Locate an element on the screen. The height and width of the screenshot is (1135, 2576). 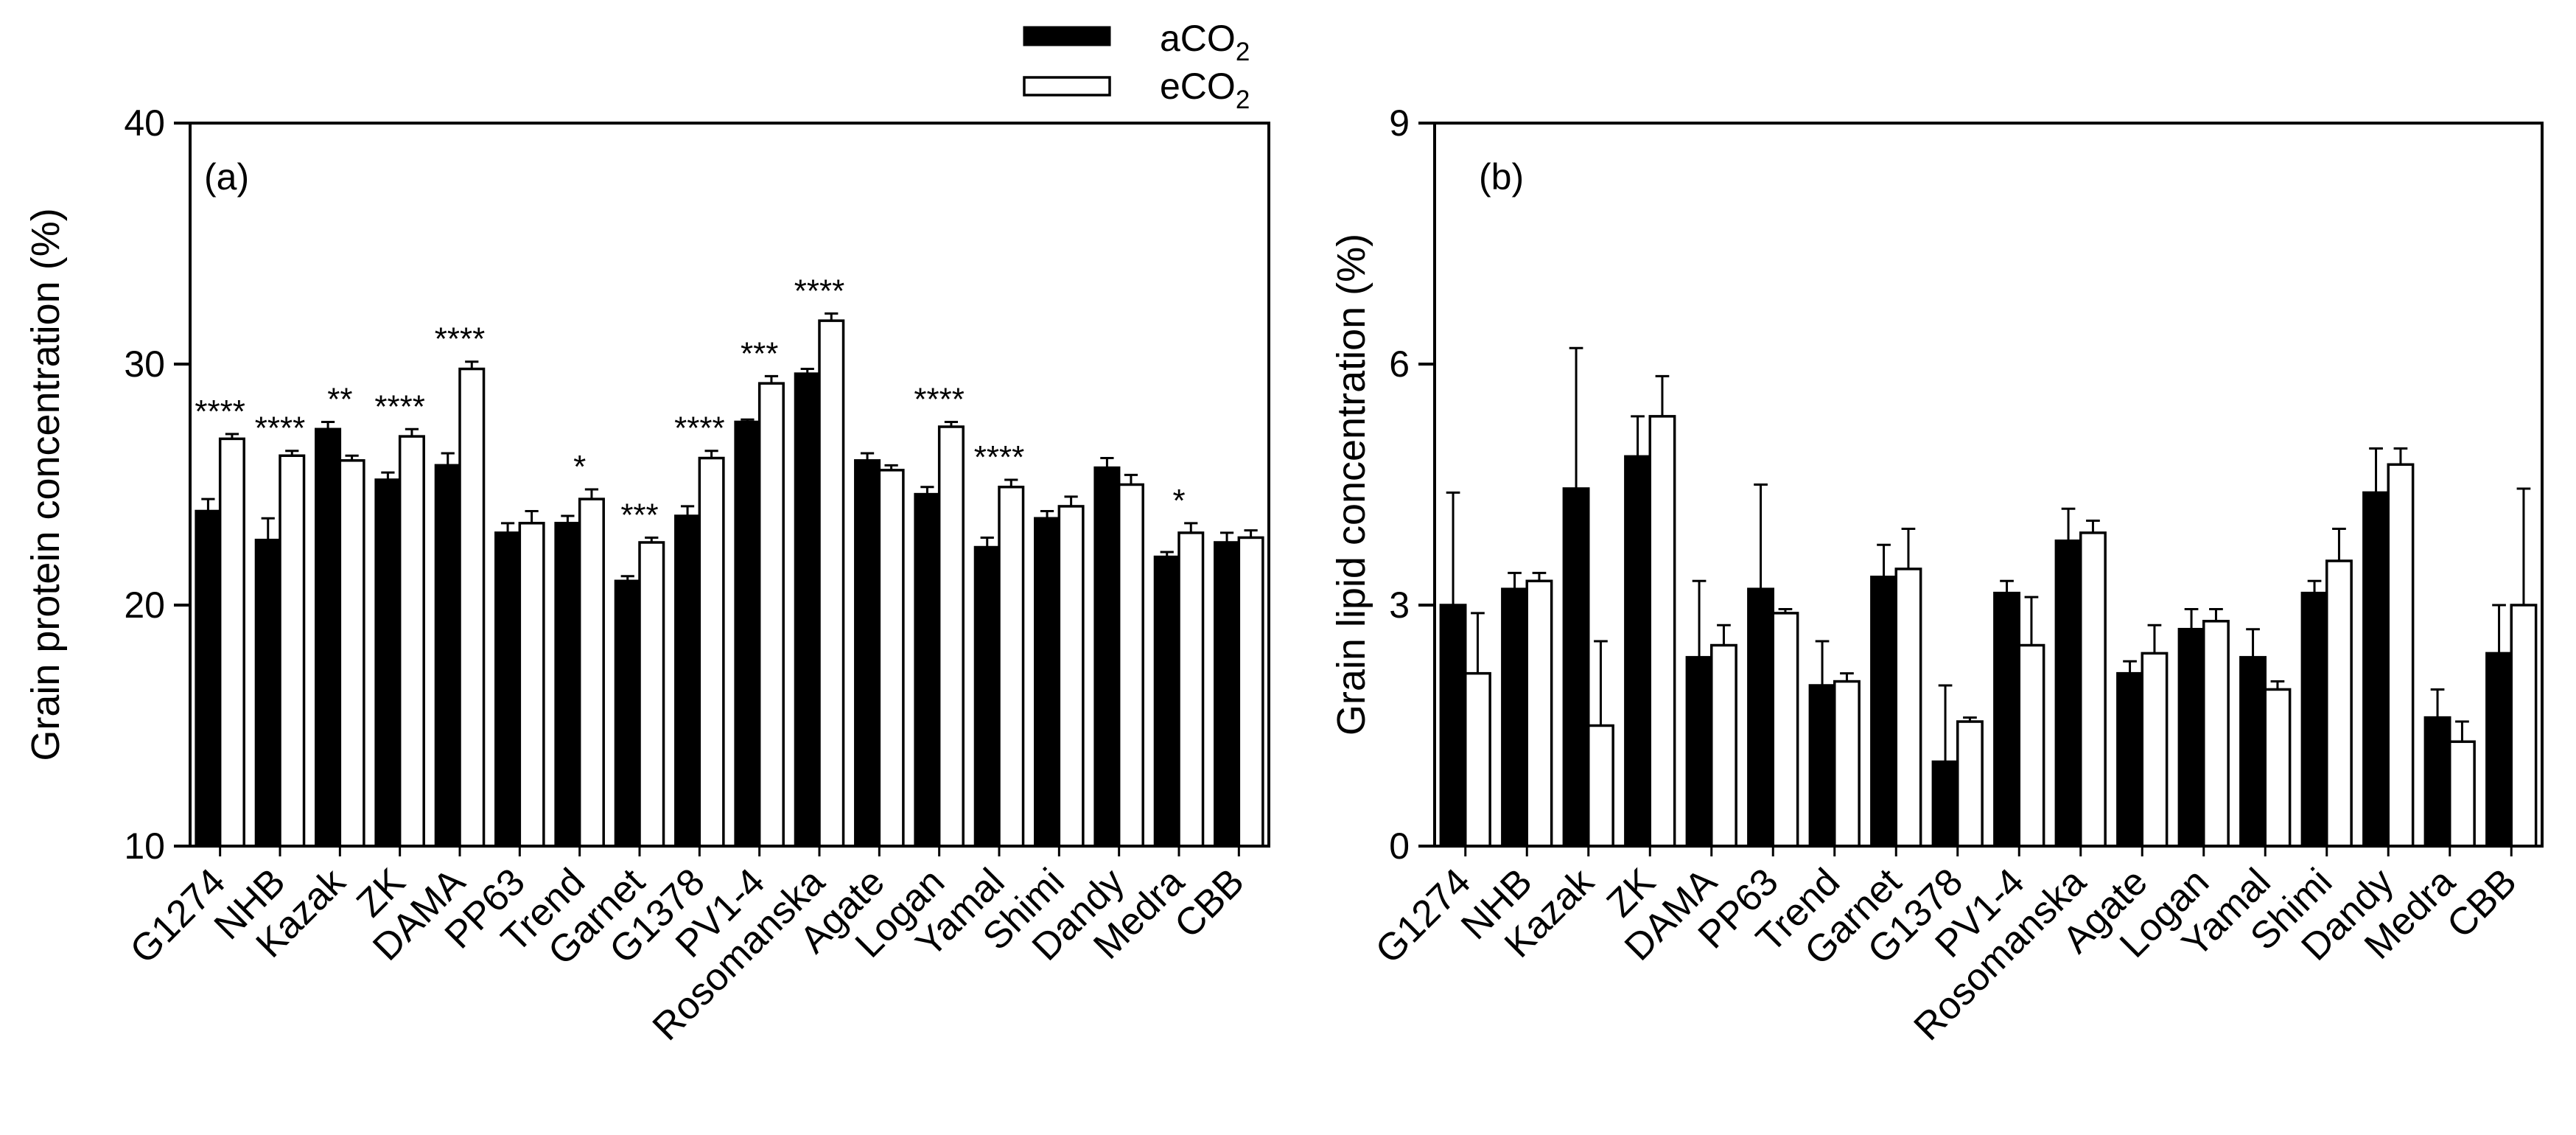
panel-a-y-ticks: 10 20 30 40 is located at coordinates (157, 485).